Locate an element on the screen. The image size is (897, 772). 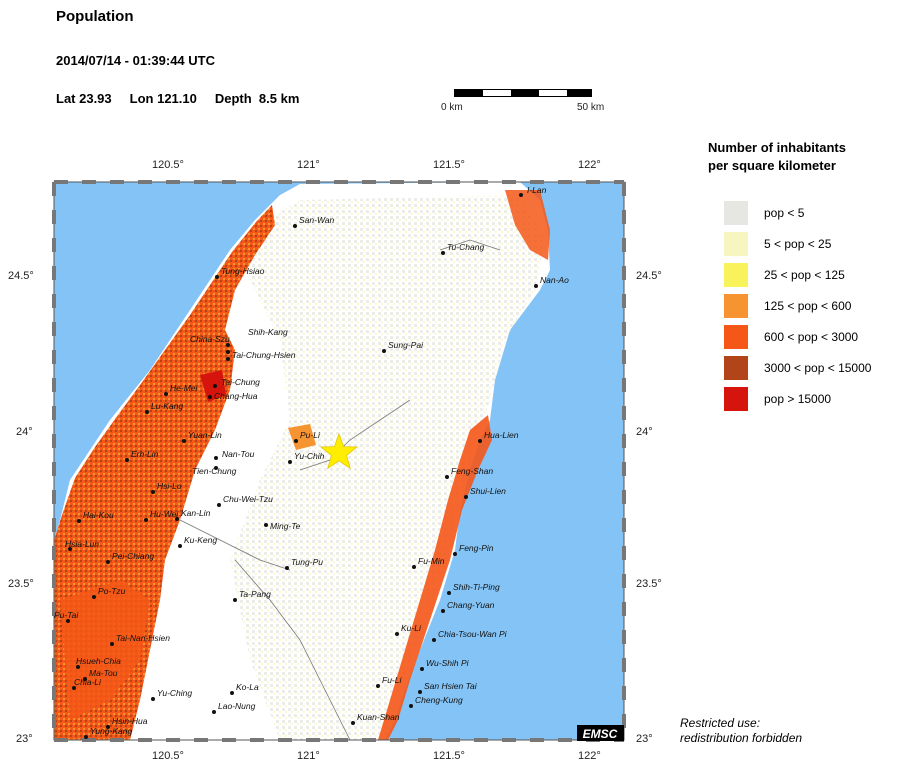
city-marker: Lu-Kang is located at coordinates (164, 407).